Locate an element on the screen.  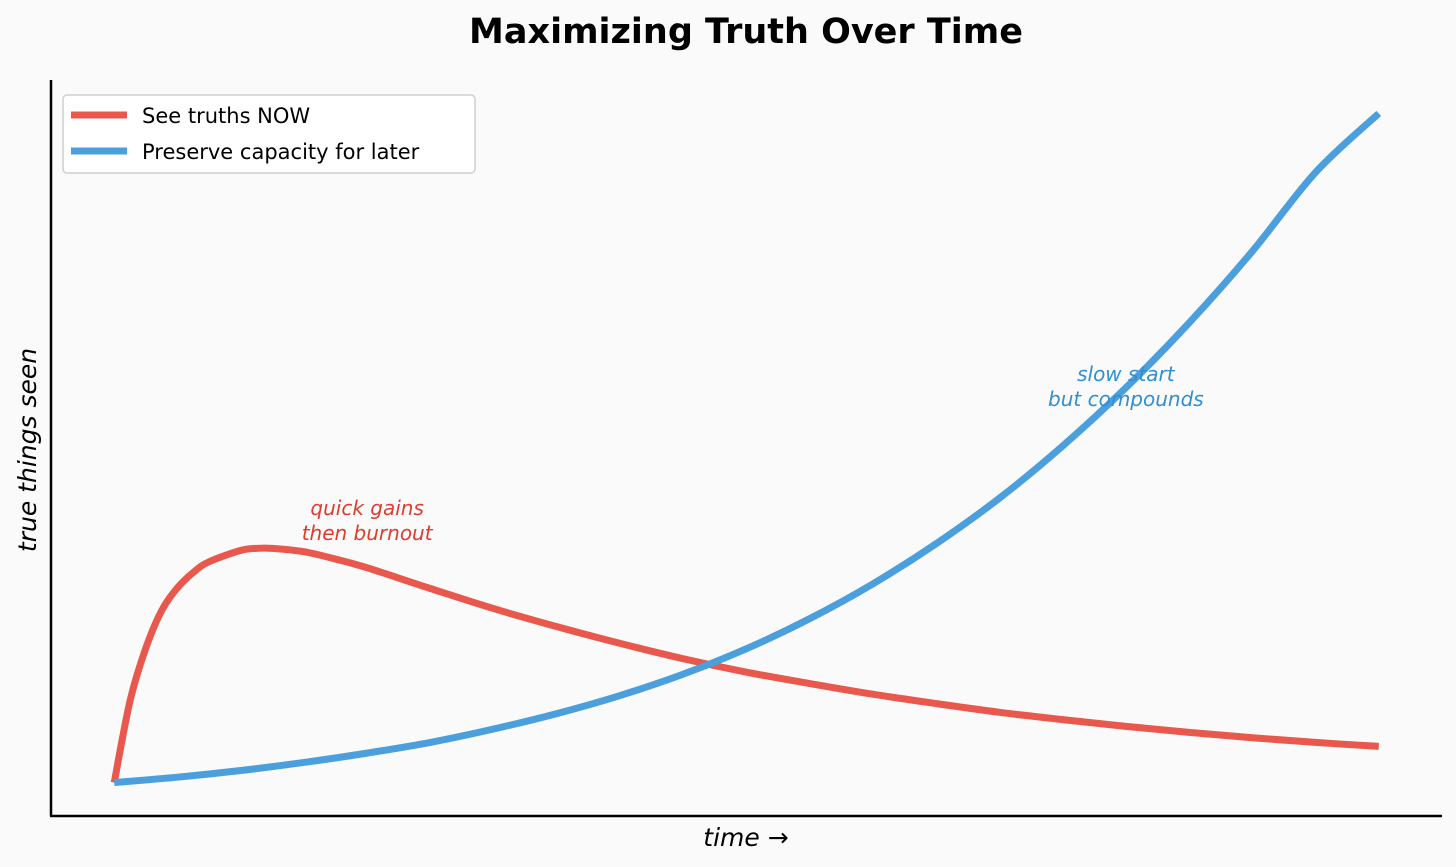
y-axis-label: true things seen is located at coordinates (27, 450).